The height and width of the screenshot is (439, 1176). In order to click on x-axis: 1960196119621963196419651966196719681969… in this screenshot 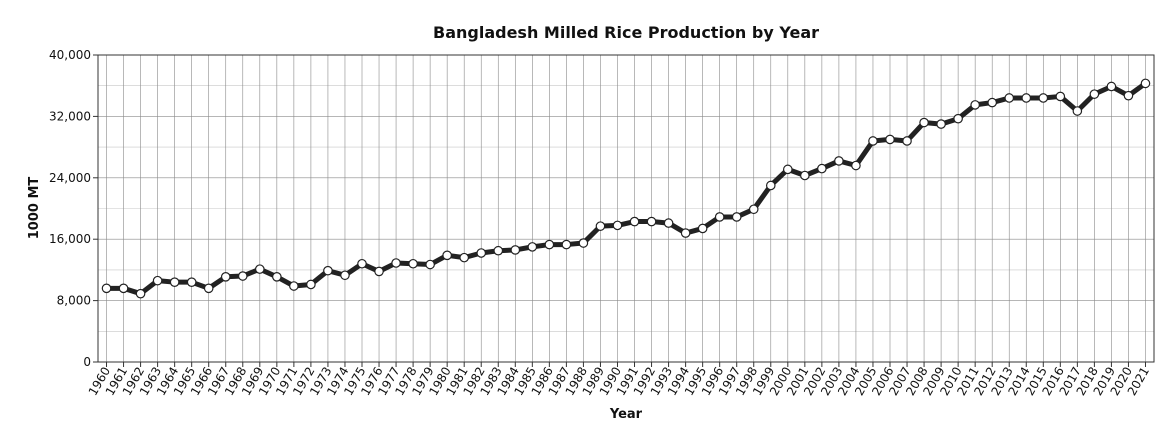, I will do `click(619, 380)`.